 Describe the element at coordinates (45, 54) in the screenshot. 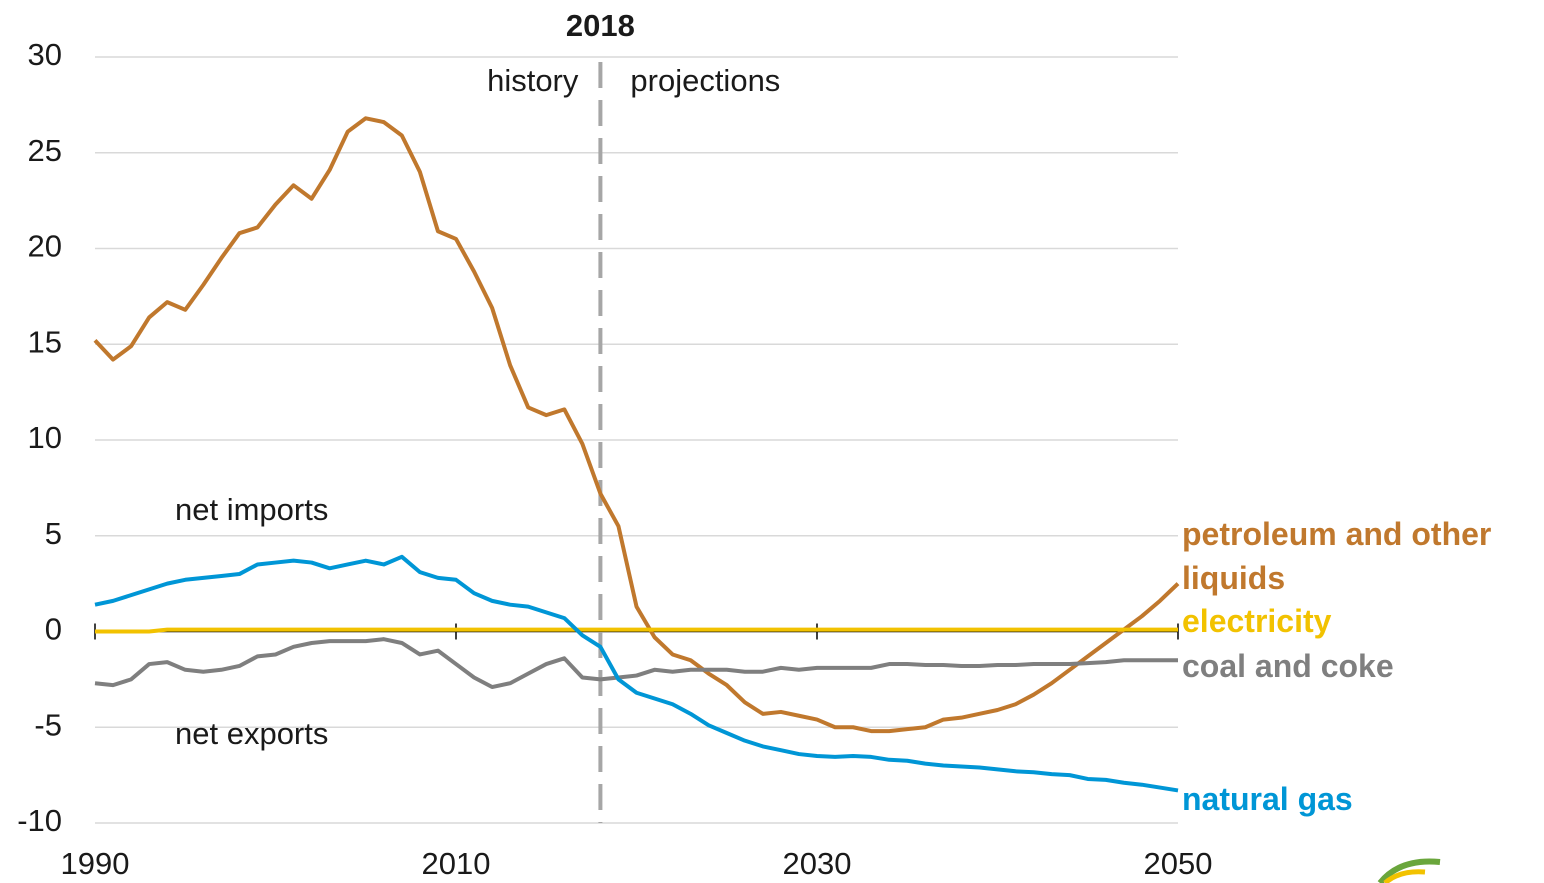

I see `y-tick-label: 30` at that location.